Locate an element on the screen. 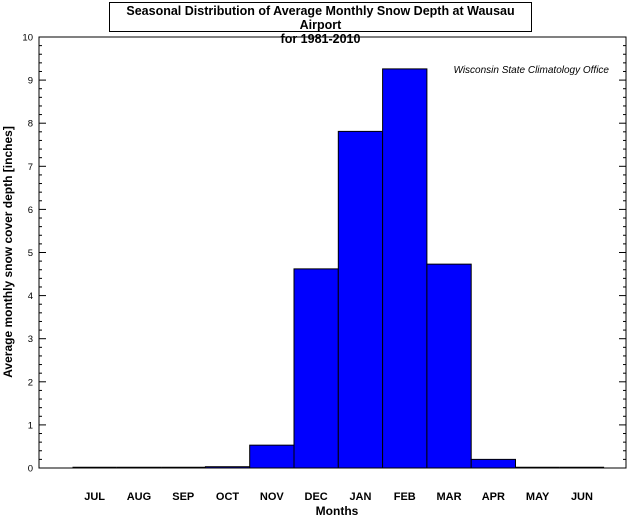 Image resolution: width=641 pixels, height=518 pixels. y-tick-labels: 0 1 2 3 4 5 6 7 8 9 10 is located at coordinates (27, 254).